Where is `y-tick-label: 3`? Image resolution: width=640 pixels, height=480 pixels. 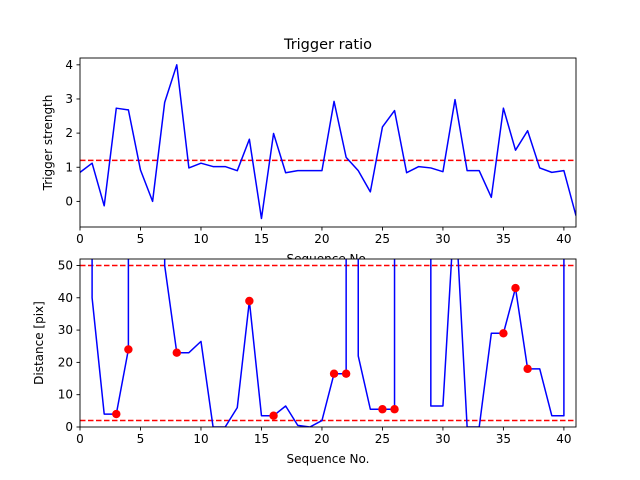 y-tick-label: 3 is located at coordinates (69, 99).